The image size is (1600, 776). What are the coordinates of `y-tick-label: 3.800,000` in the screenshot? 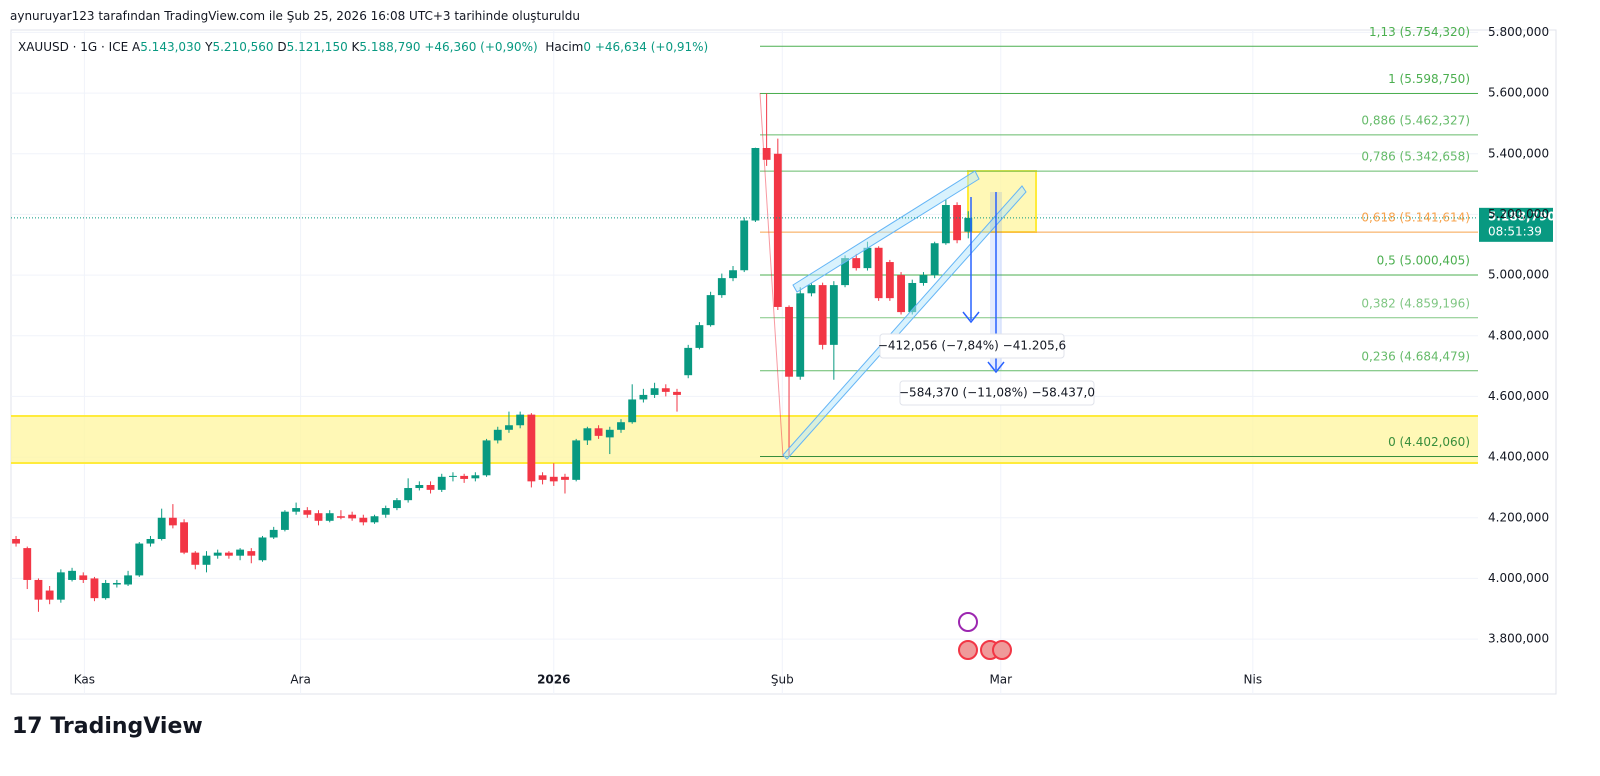 It's located at (1518, 639).